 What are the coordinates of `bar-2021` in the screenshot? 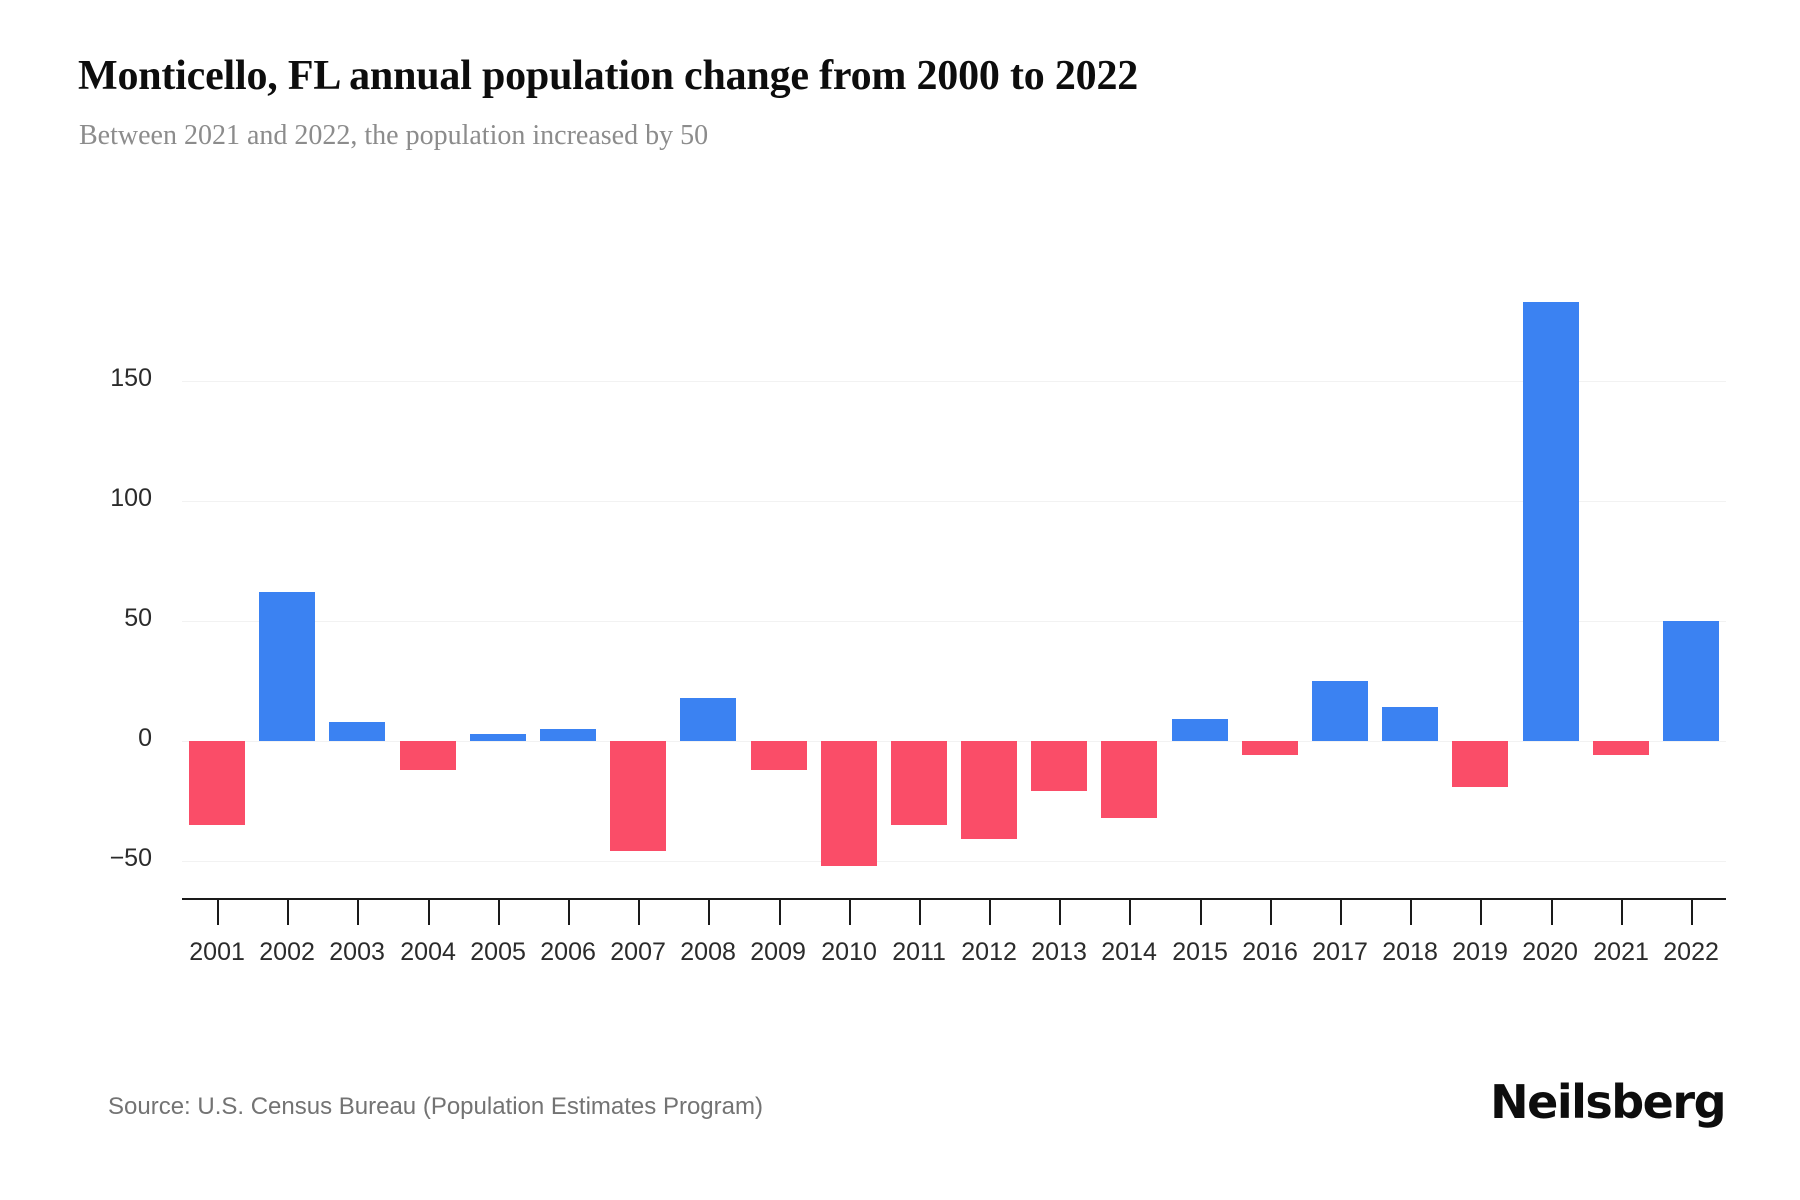 It's located at (1621, 748).